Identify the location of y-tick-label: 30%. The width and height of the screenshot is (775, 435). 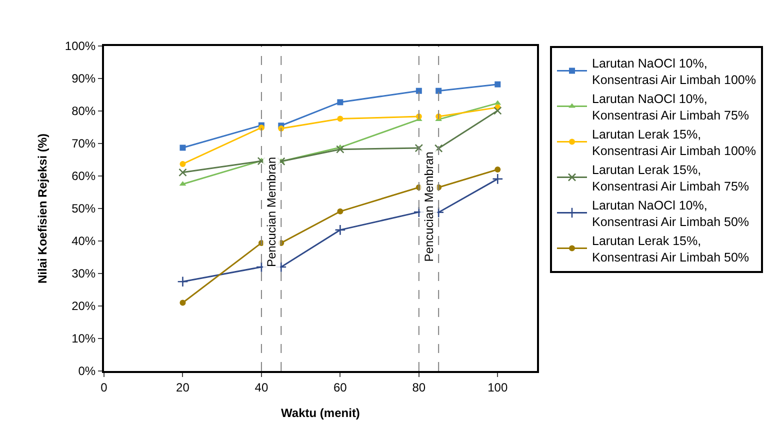
(84, 273).